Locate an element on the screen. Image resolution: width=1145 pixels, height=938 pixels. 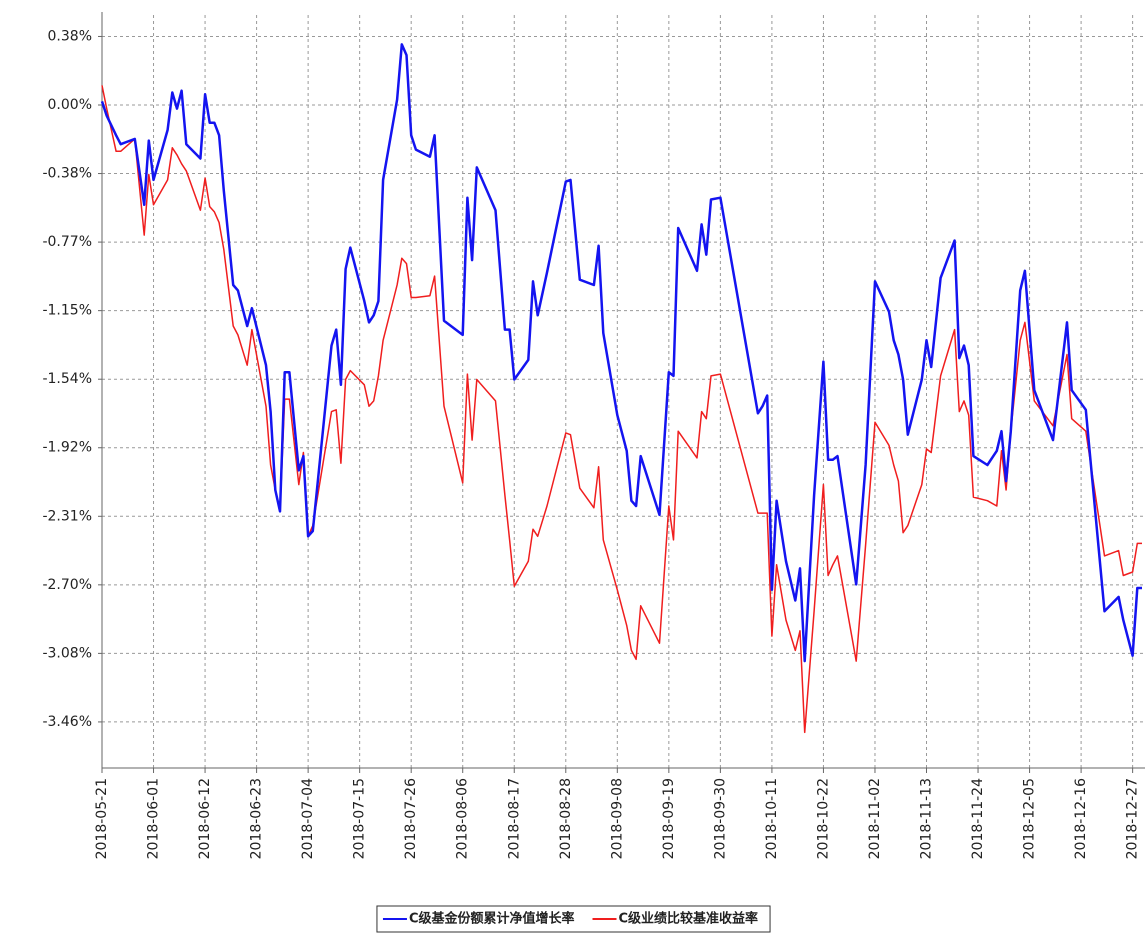
x-tick-label: 2018-08-06 is located at coordinates (463, 818).